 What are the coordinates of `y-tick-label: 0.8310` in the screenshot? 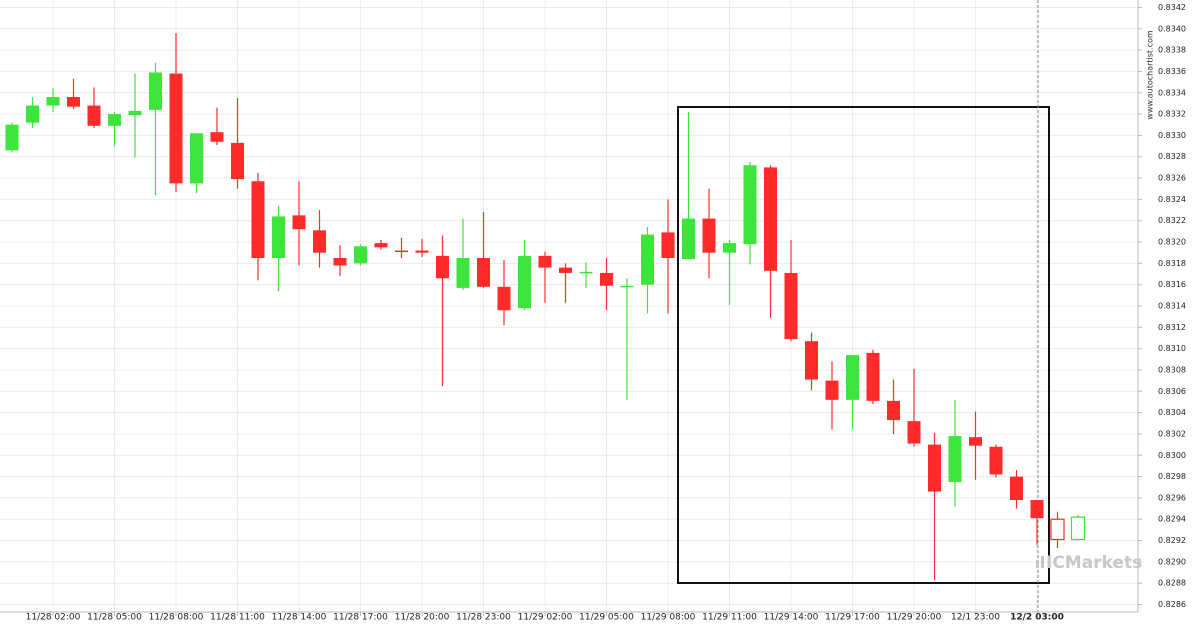 It's located at (1172, 348).